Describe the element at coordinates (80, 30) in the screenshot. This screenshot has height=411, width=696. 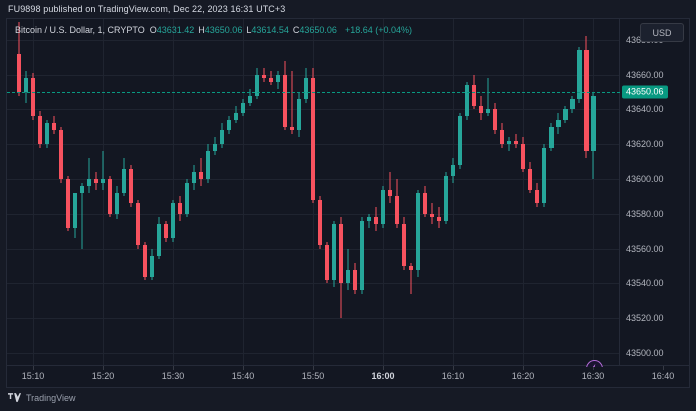
I see `symbol-label: Bitcoin / U.S. Dollar, 1, CRYPTO` at that location.